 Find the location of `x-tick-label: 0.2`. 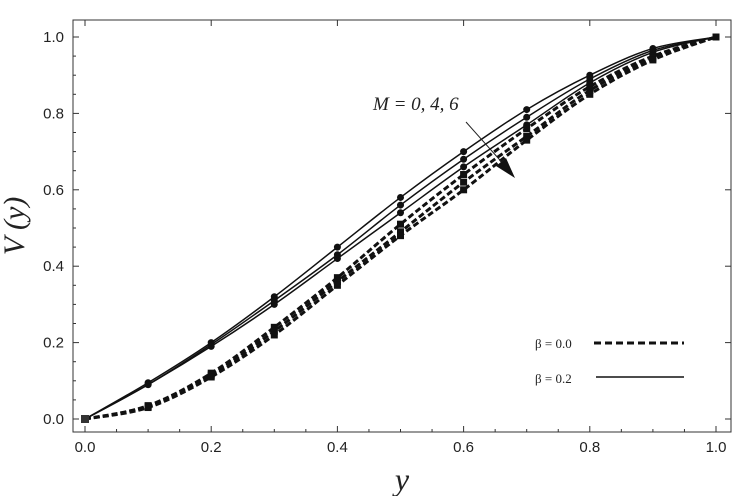

x-tick-label: 0.2 is located at coordinates (211, 447).